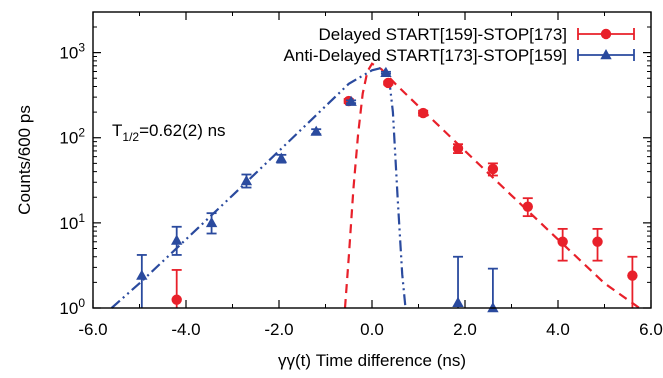 The width and height of the screenshot is (663, 378). I want to click on x-tick-label: -4.0, so click(185, 329).